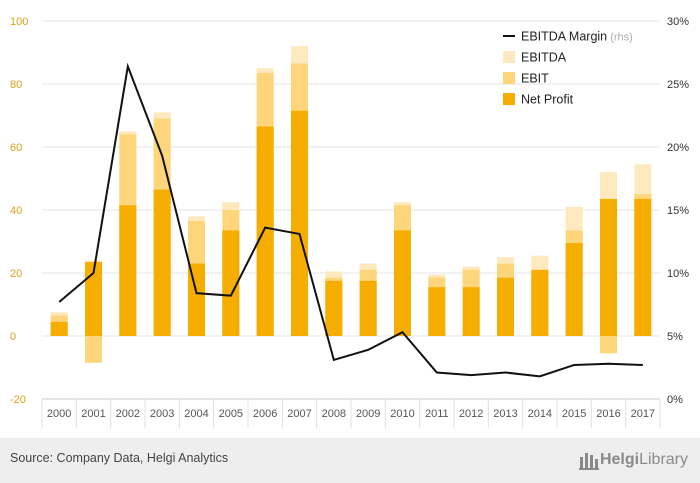  What do you see at coordinates (19, 22) in the screenshot?
I see `y-tick-label: 100` at bounding box center [19, 22].